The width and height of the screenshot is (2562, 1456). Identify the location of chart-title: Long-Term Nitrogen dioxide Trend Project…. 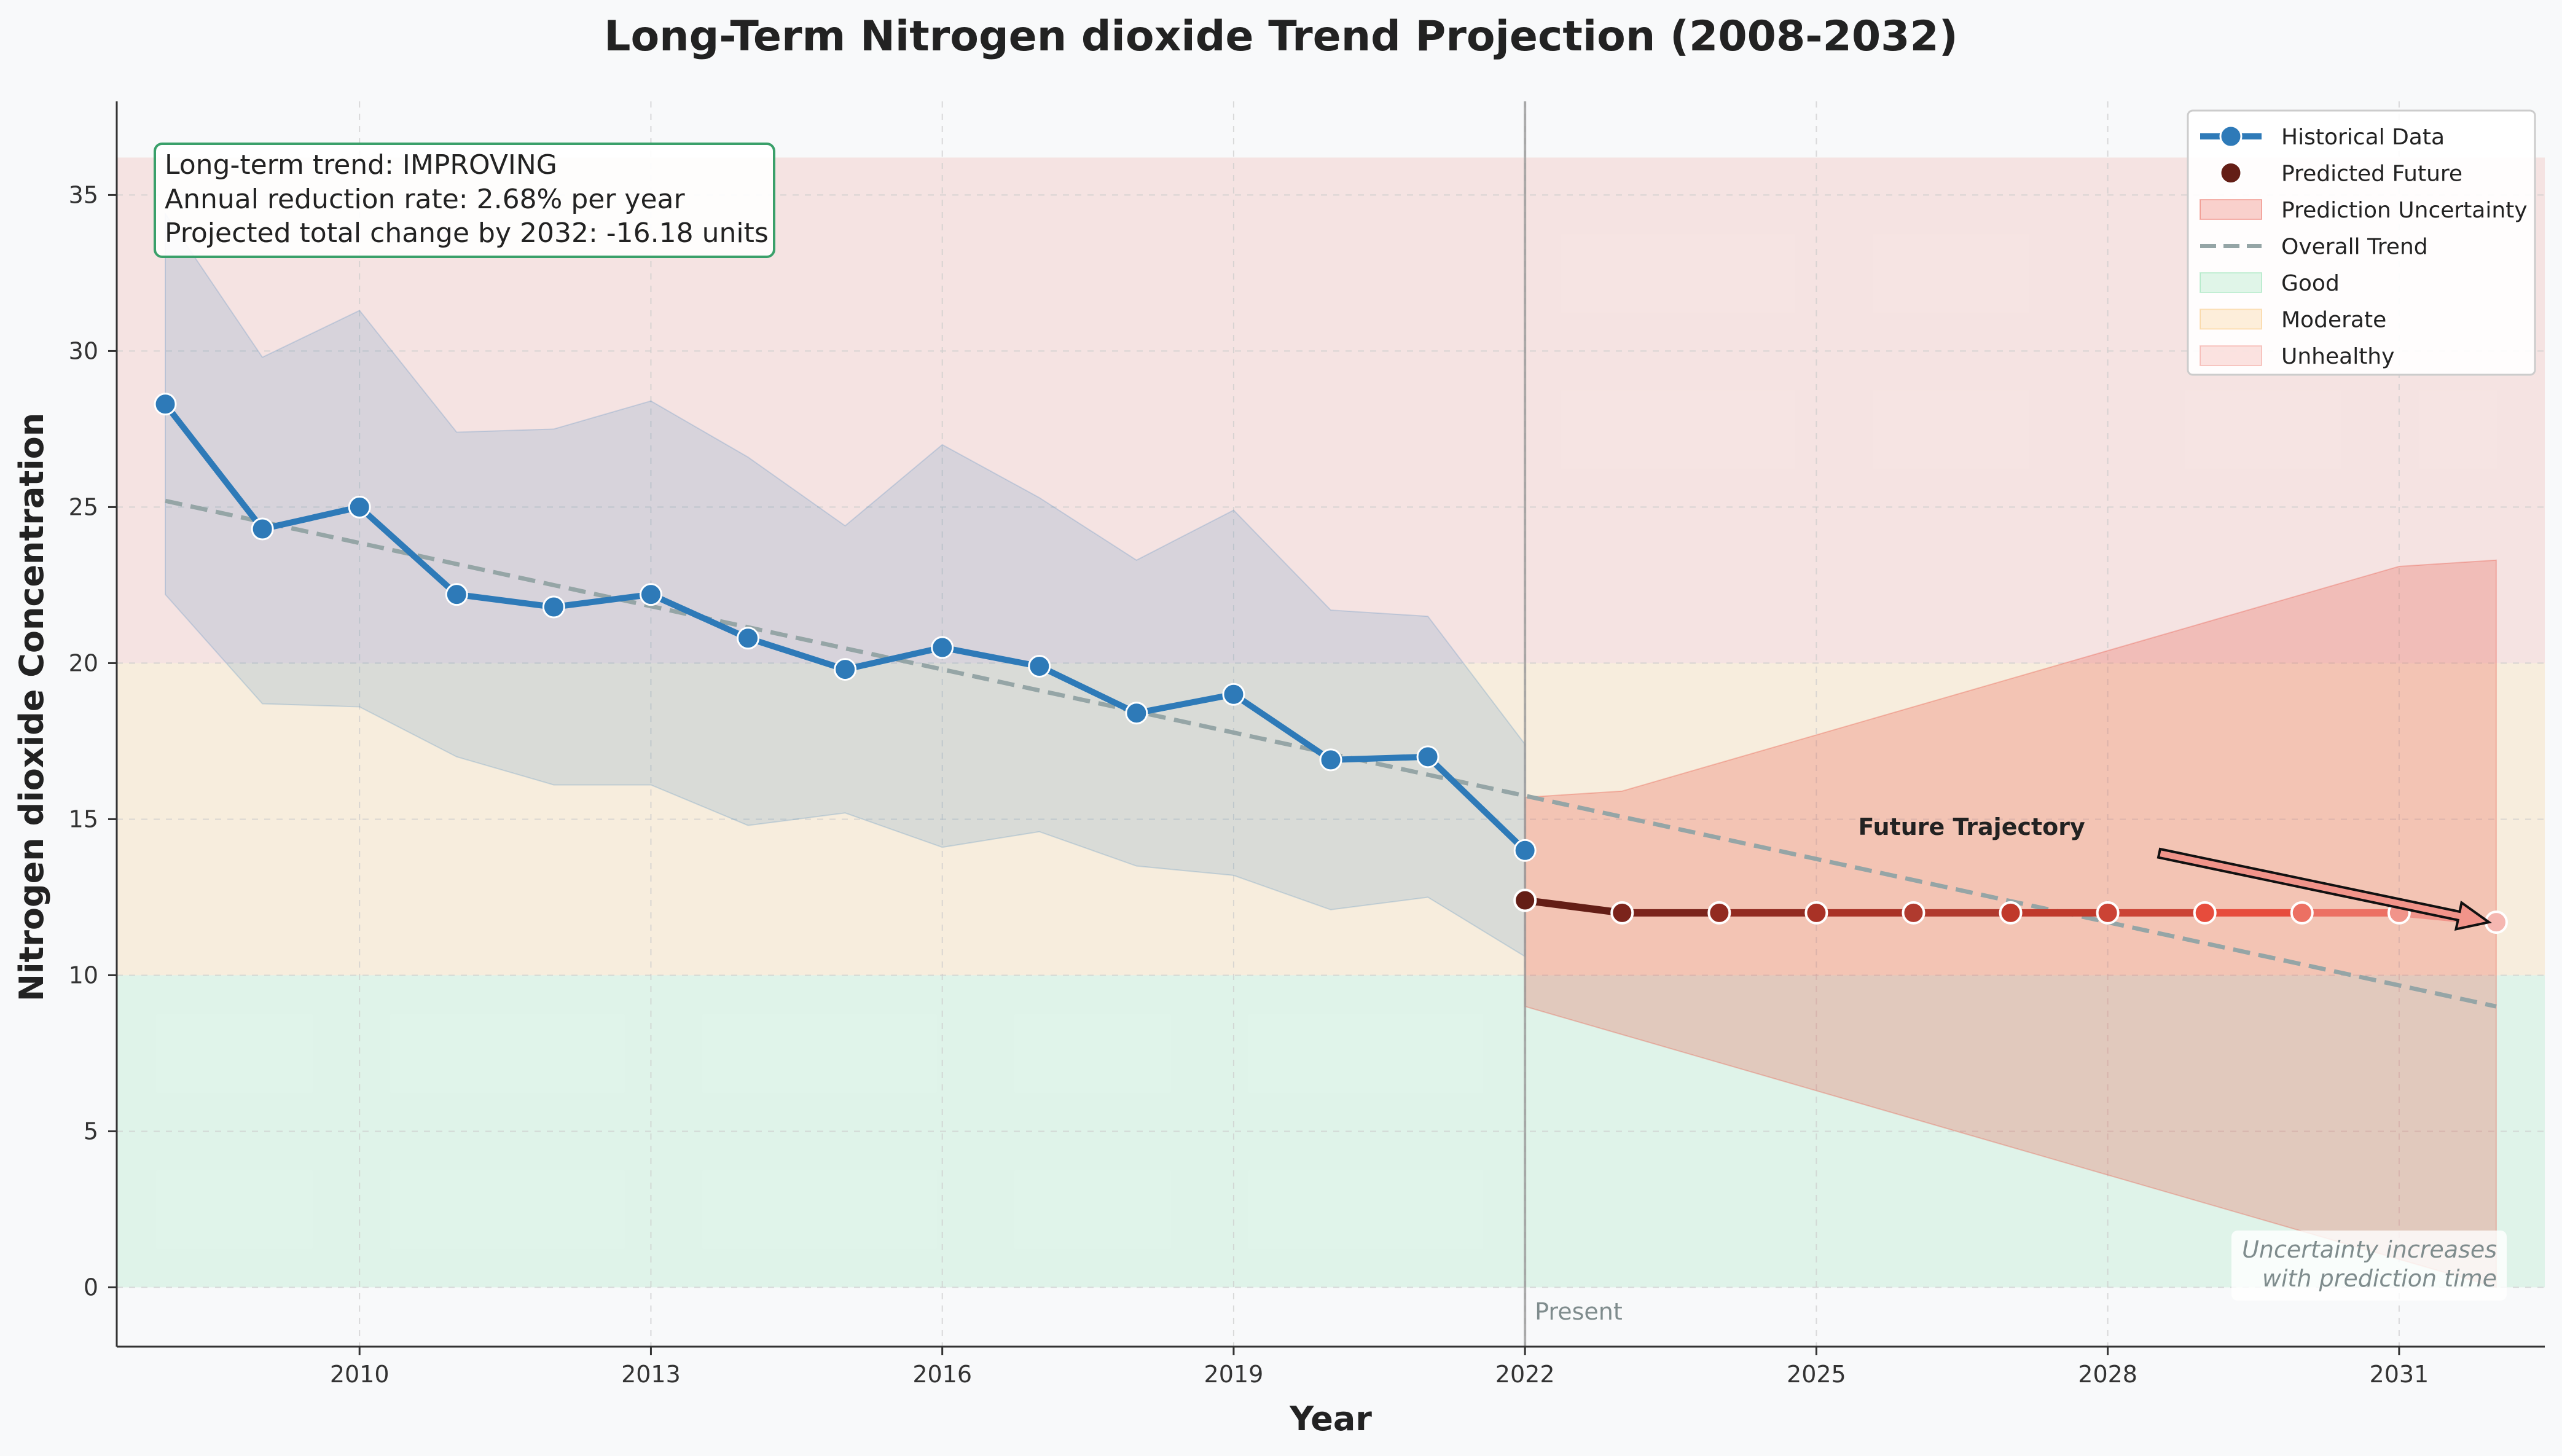
(1281, 36).